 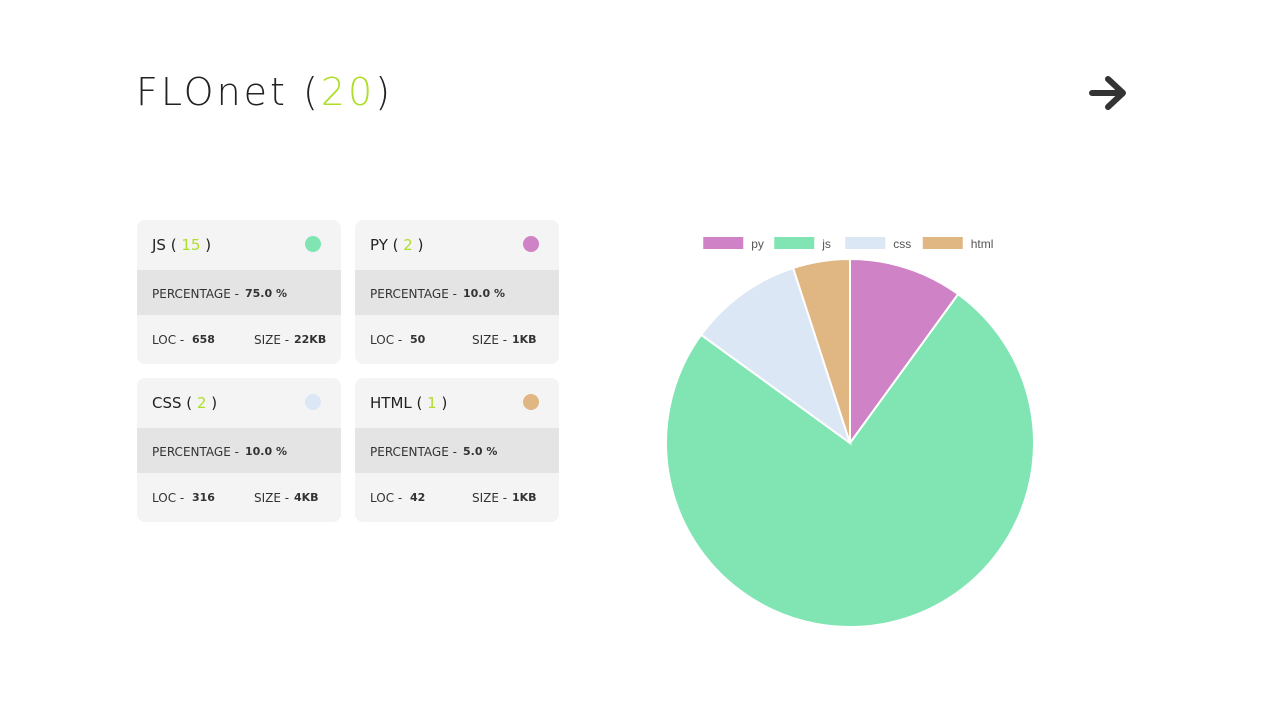 I want to click on loc-value: 658, so click(x=203, y=339).